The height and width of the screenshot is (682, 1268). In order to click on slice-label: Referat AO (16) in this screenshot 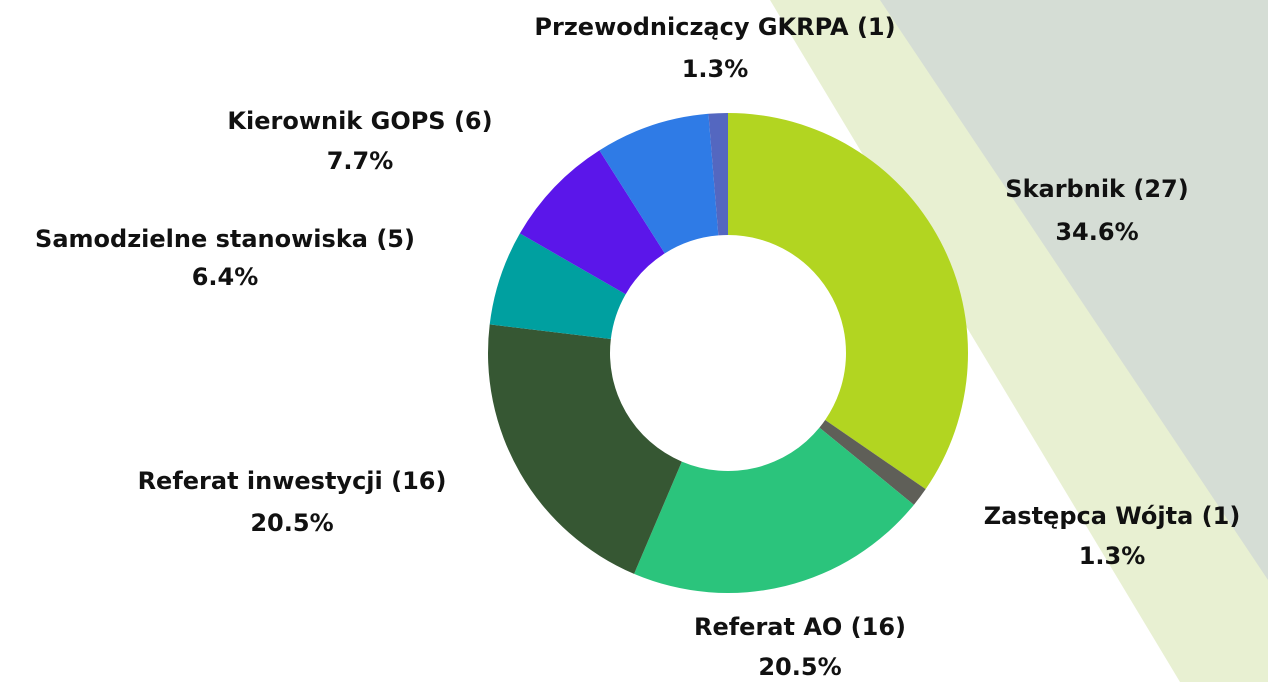, I will do `click(800, 627)`.